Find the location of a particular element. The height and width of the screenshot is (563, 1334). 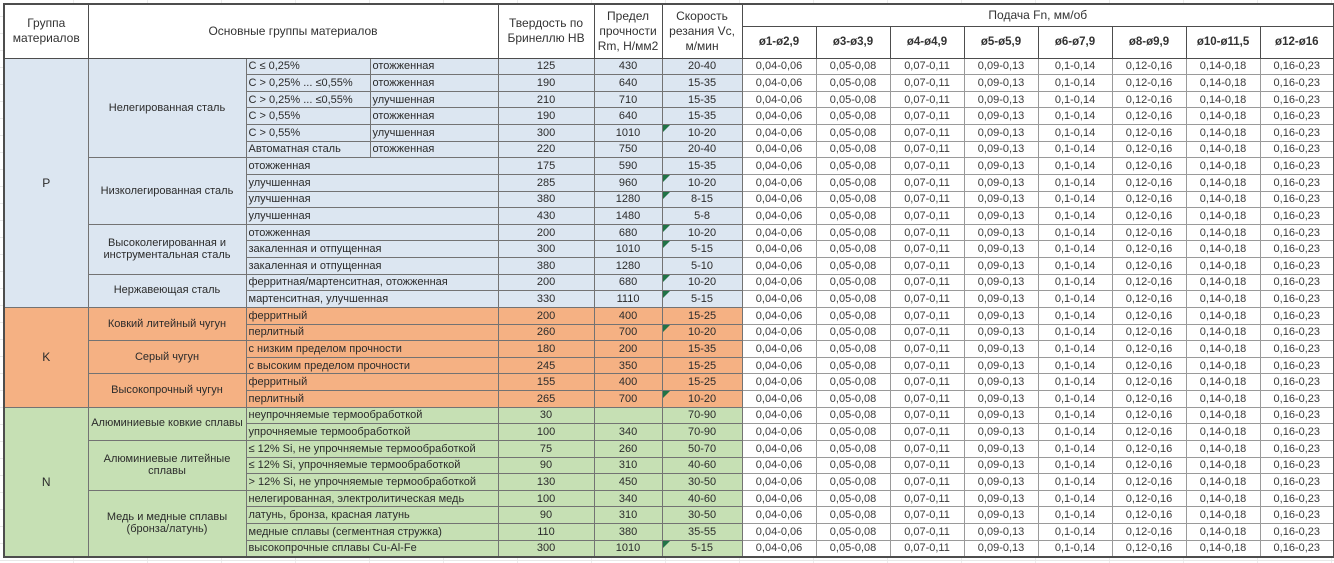

hardness-hb-value: 190 is located at coordinates (546, 83).